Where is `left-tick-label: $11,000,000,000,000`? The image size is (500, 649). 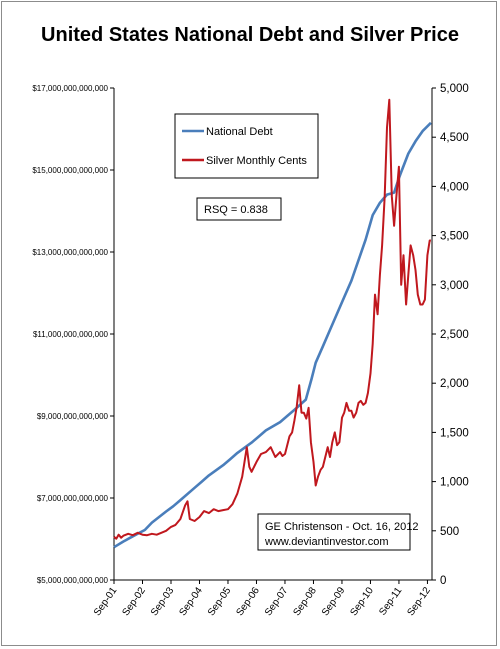
left-tick-label: $11,000,000,000,000 is located at coordinates (71, 334).